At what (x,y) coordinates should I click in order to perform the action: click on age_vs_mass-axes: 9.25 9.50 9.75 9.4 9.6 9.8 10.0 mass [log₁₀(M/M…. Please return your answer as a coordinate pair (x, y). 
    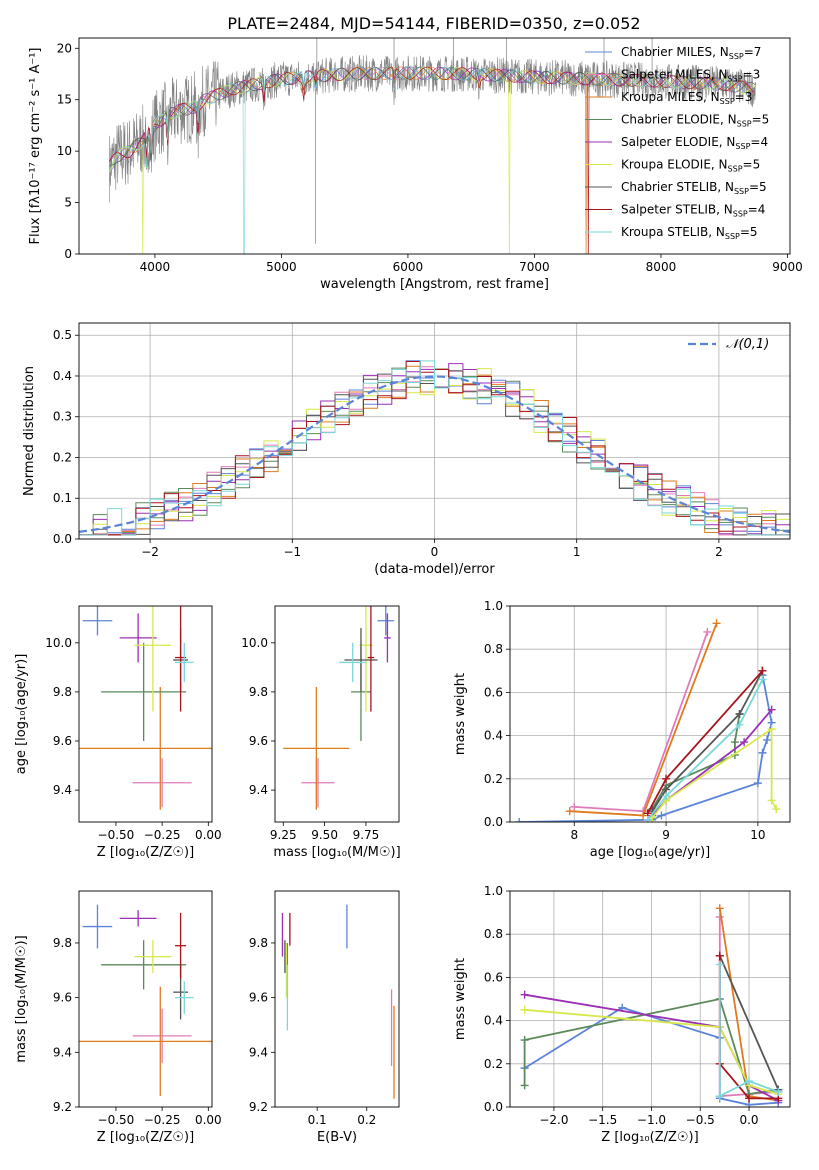
    Looking at the image, I should click on (321, 732).